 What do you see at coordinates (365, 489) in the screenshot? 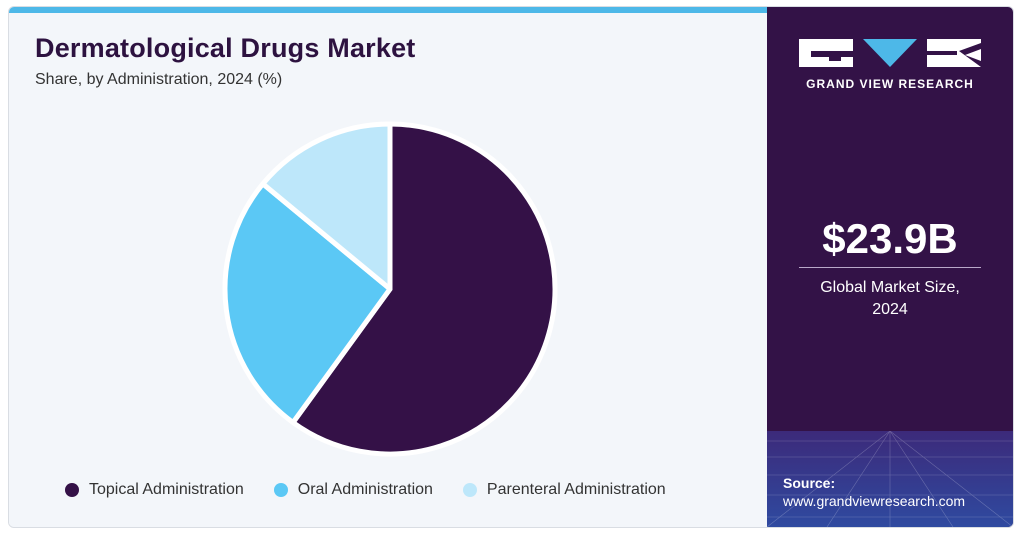
I see `legend-label-oral: Oral Administration` at bounding box center [365, 489].